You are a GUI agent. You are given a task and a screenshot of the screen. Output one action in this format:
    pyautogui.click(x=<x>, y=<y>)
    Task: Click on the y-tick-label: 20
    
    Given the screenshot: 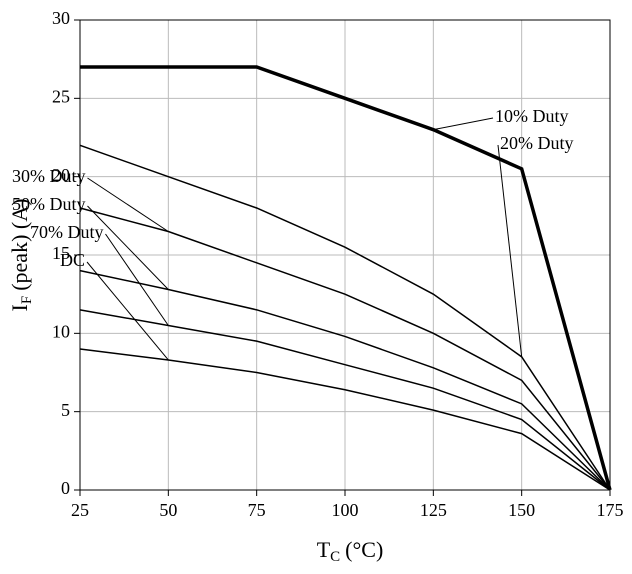 What is the action you would take?
    pyautogui.click(x=61, y=175)
    